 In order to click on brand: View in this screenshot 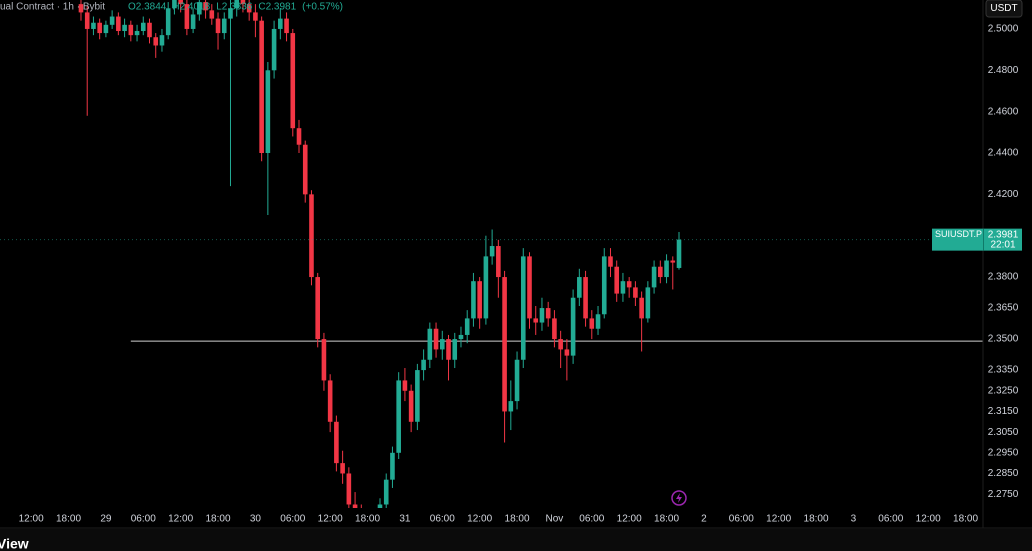, I will do `click(14, 543)`.